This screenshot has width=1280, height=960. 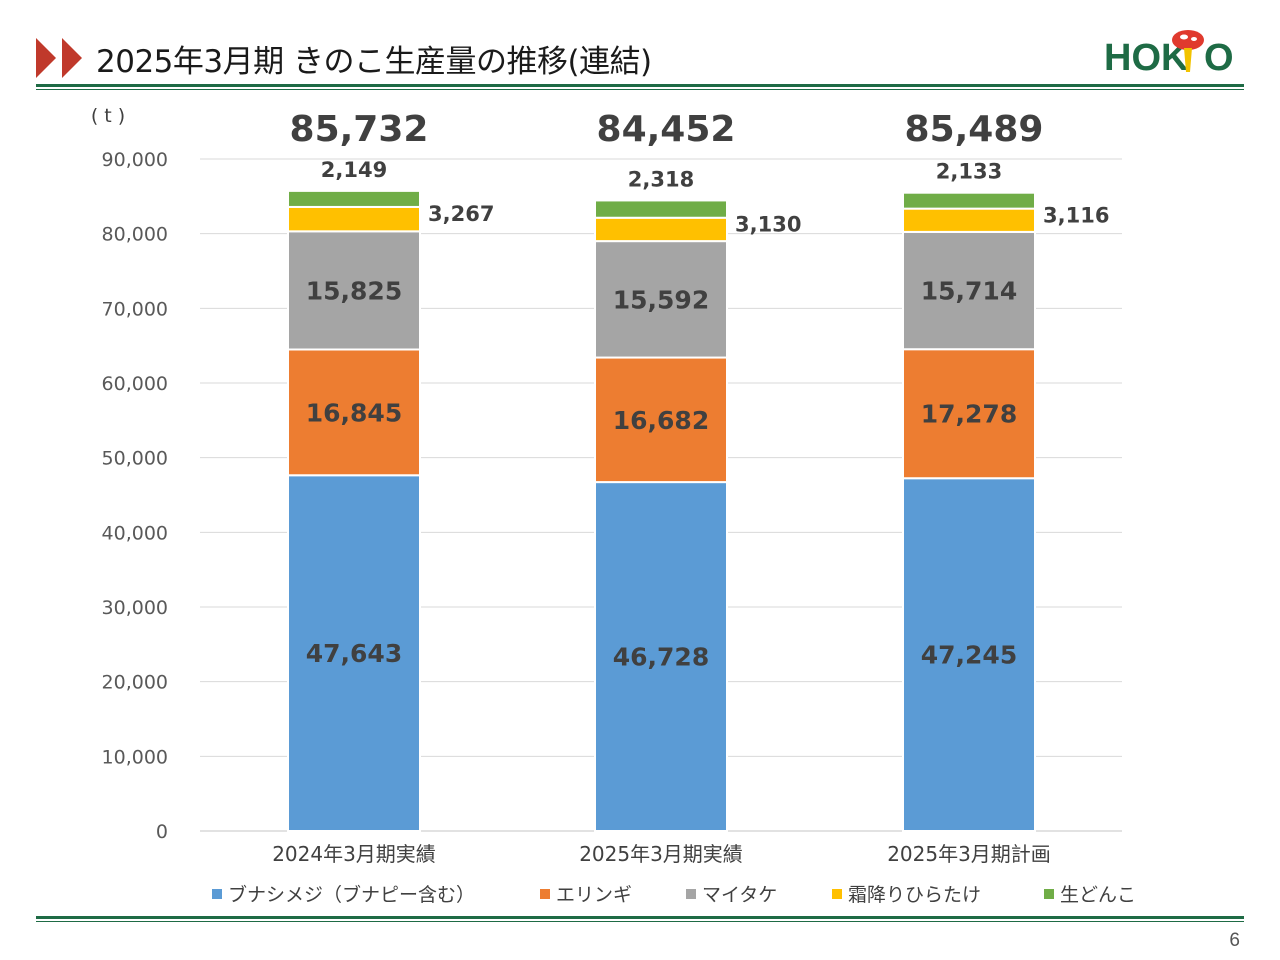 What do you see at coordinates (661, 299) in the screenshot?
I see `data-label: 15,592` at bounding box center [661, 299].